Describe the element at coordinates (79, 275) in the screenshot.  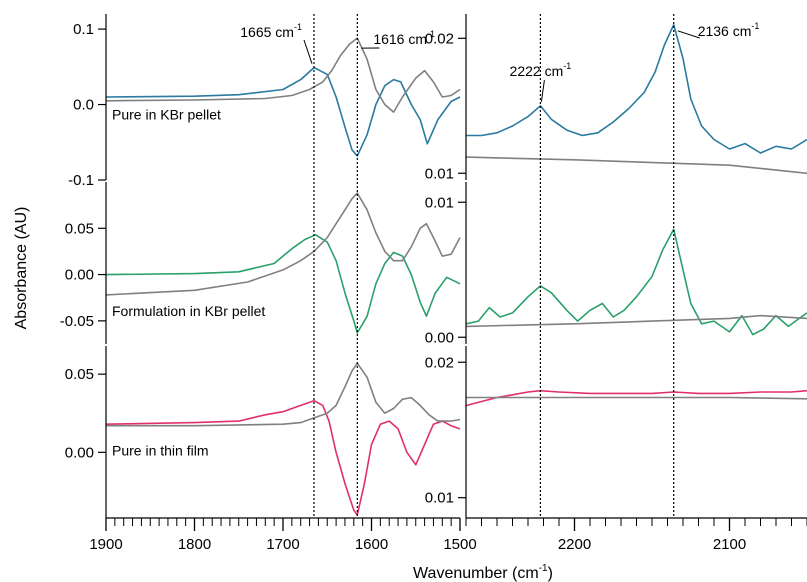
I see `left-middle-y-tick-label: 0.00` at that location.